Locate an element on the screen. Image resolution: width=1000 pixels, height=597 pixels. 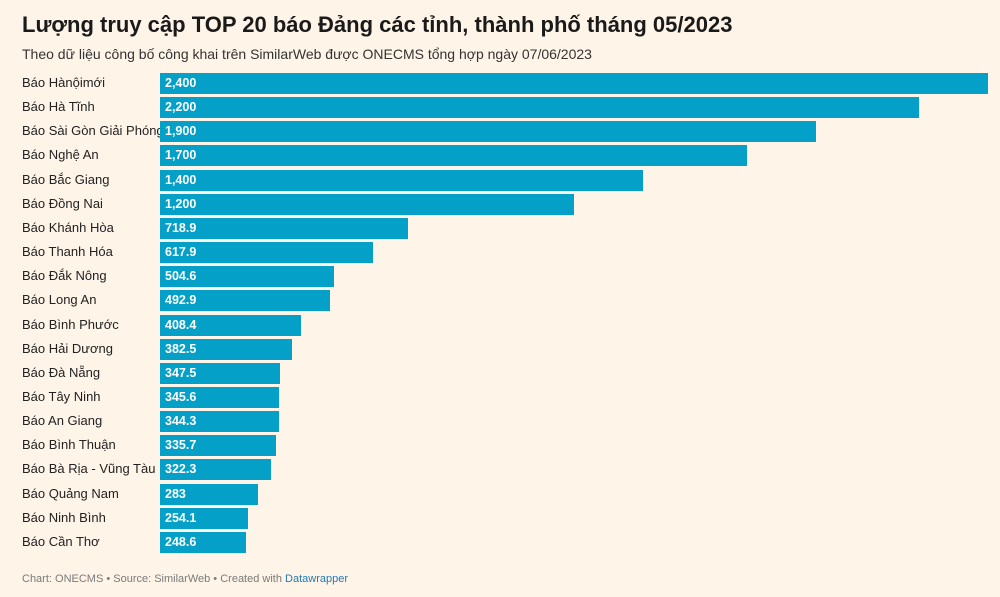
value-label: 382.5 is located at coordinates (181, 348).